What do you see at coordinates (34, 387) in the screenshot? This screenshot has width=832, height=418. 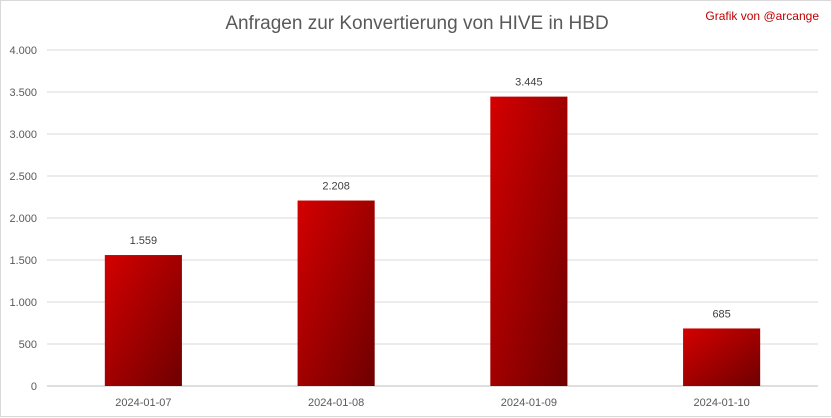 I see `y-tick-label: 0` at bounding box center [34, 387].